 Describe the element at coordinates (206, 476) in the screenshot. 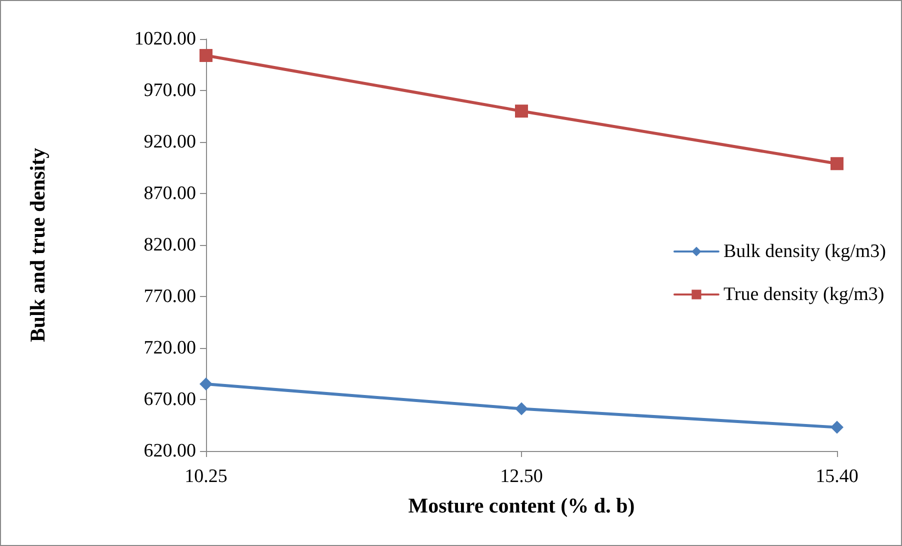

I see `x-tick-label: 10.25` at that location.